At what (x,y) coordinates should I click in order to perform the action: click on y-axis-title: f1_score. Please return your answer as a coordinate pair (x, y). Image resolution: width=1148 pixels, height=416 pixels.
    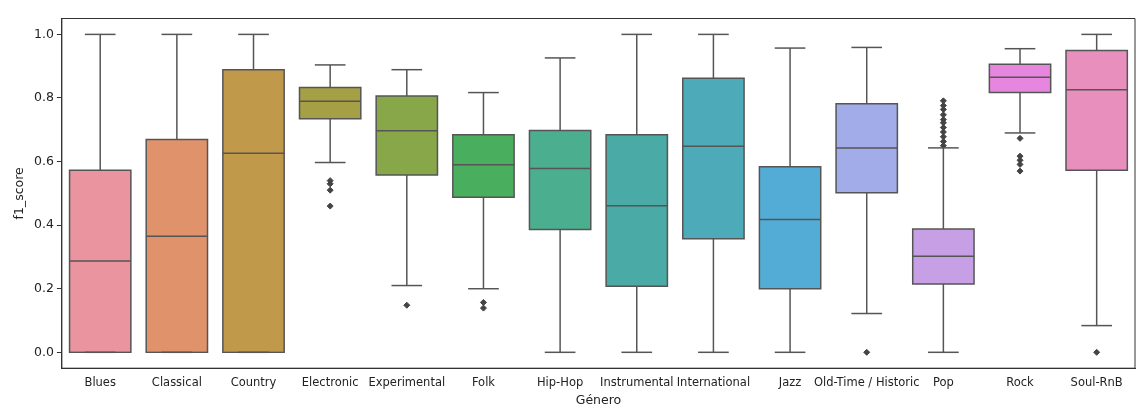
    Looking at the image, I should click on (18, 193).